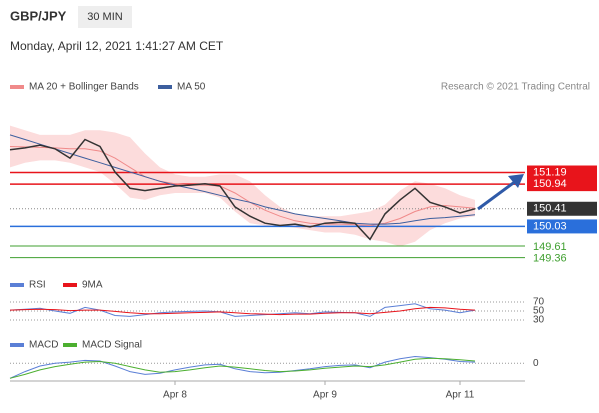 The width and height of the screenshot is (599, 413). Describe the element at coordinates (84, 87) in the screenshot. I see `legend-label: MA 20 + Bollinger Bands` at that location.